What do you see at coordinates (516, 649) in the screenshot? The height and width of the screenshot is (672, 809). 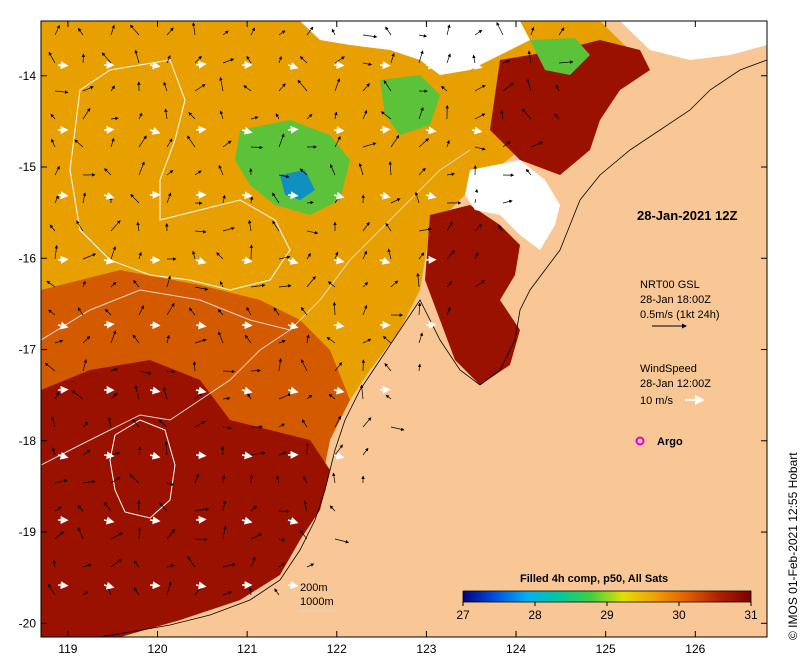 I see `lon-tick-label: 124` at bounding box center [516, 649].